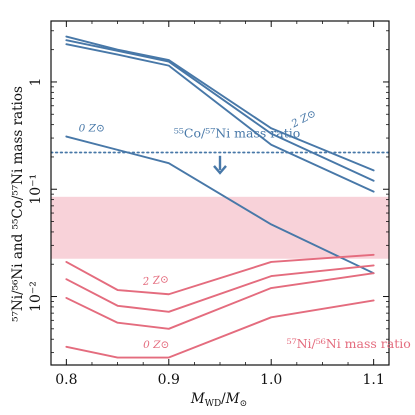  I want to click on annotation-co-2z: 2 Z⊙, so click(304, 118).